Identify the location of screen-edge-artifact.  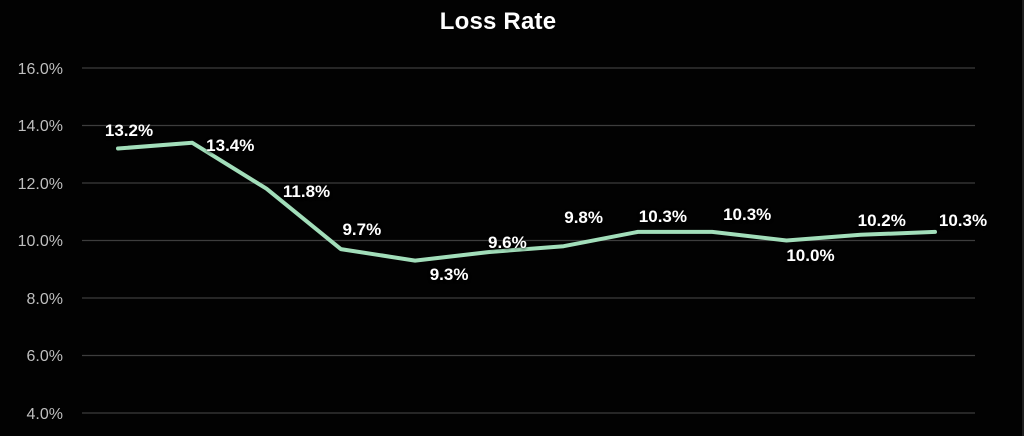
(1023, 218).